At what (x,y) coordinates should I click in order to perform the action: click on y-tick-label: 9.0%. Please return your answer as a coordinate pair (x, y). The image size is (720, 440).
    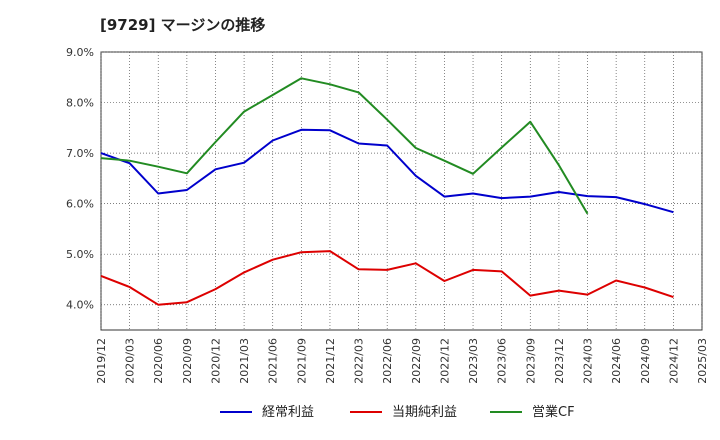
    Looking at the image, I should click on (80, 52).